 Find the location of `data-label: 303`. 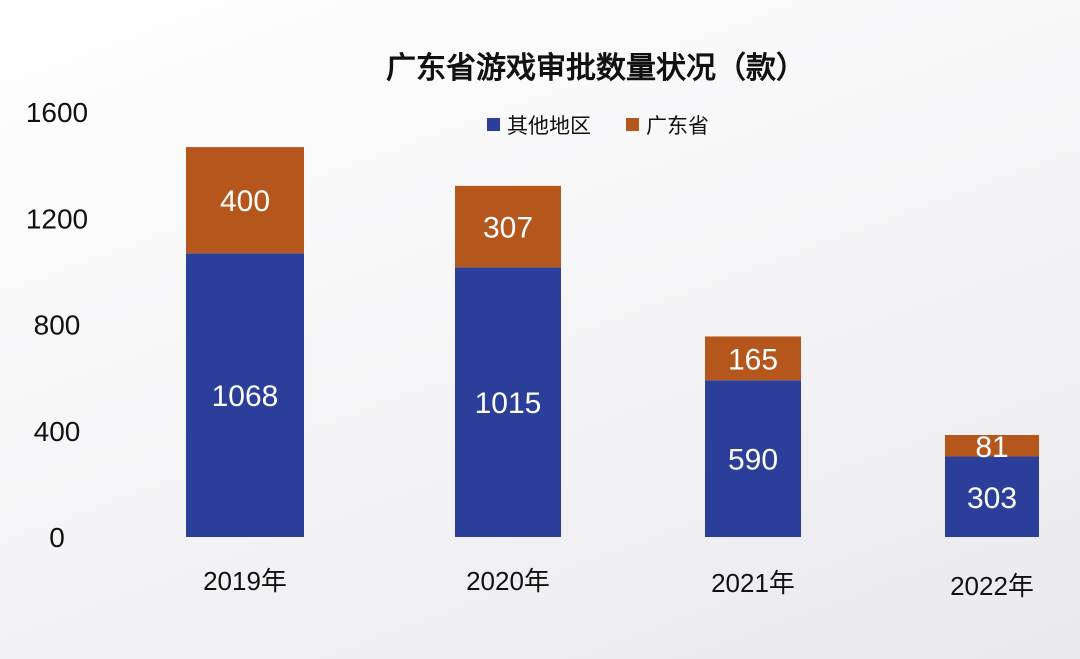

data-label: 303 is located at coordinates (992, 498).